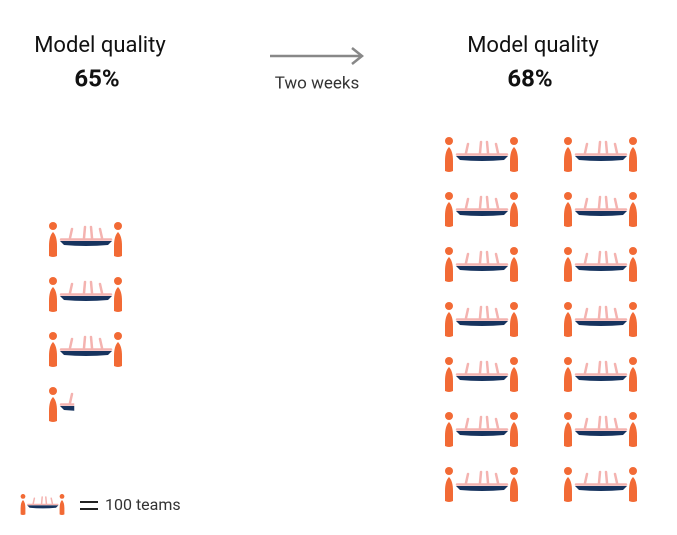 This screenshot has width=677, height=535. What do you see at coordinates (42, 504) in the screenshot?
I see `legend-icon` at bounding box center [42, 504].